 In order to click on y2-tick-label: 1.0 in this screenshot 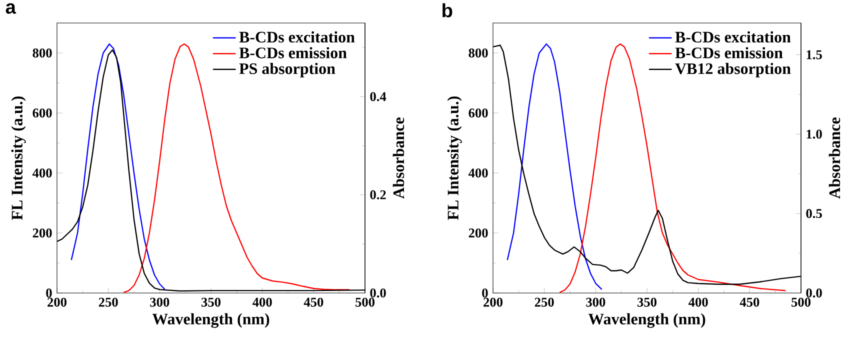, I will do `click(814, 134)`.